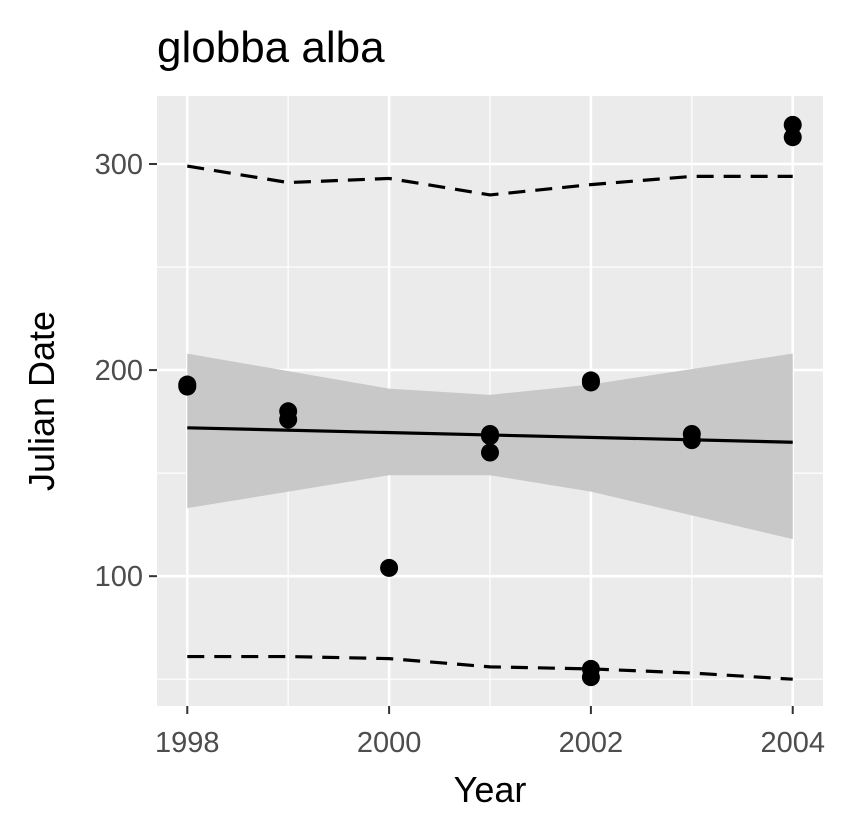 This screenshot has height=835, width=846. Describe the element at coordinates (119, 371) in the screenshot. I see `y-tick-label: 200` at that location.